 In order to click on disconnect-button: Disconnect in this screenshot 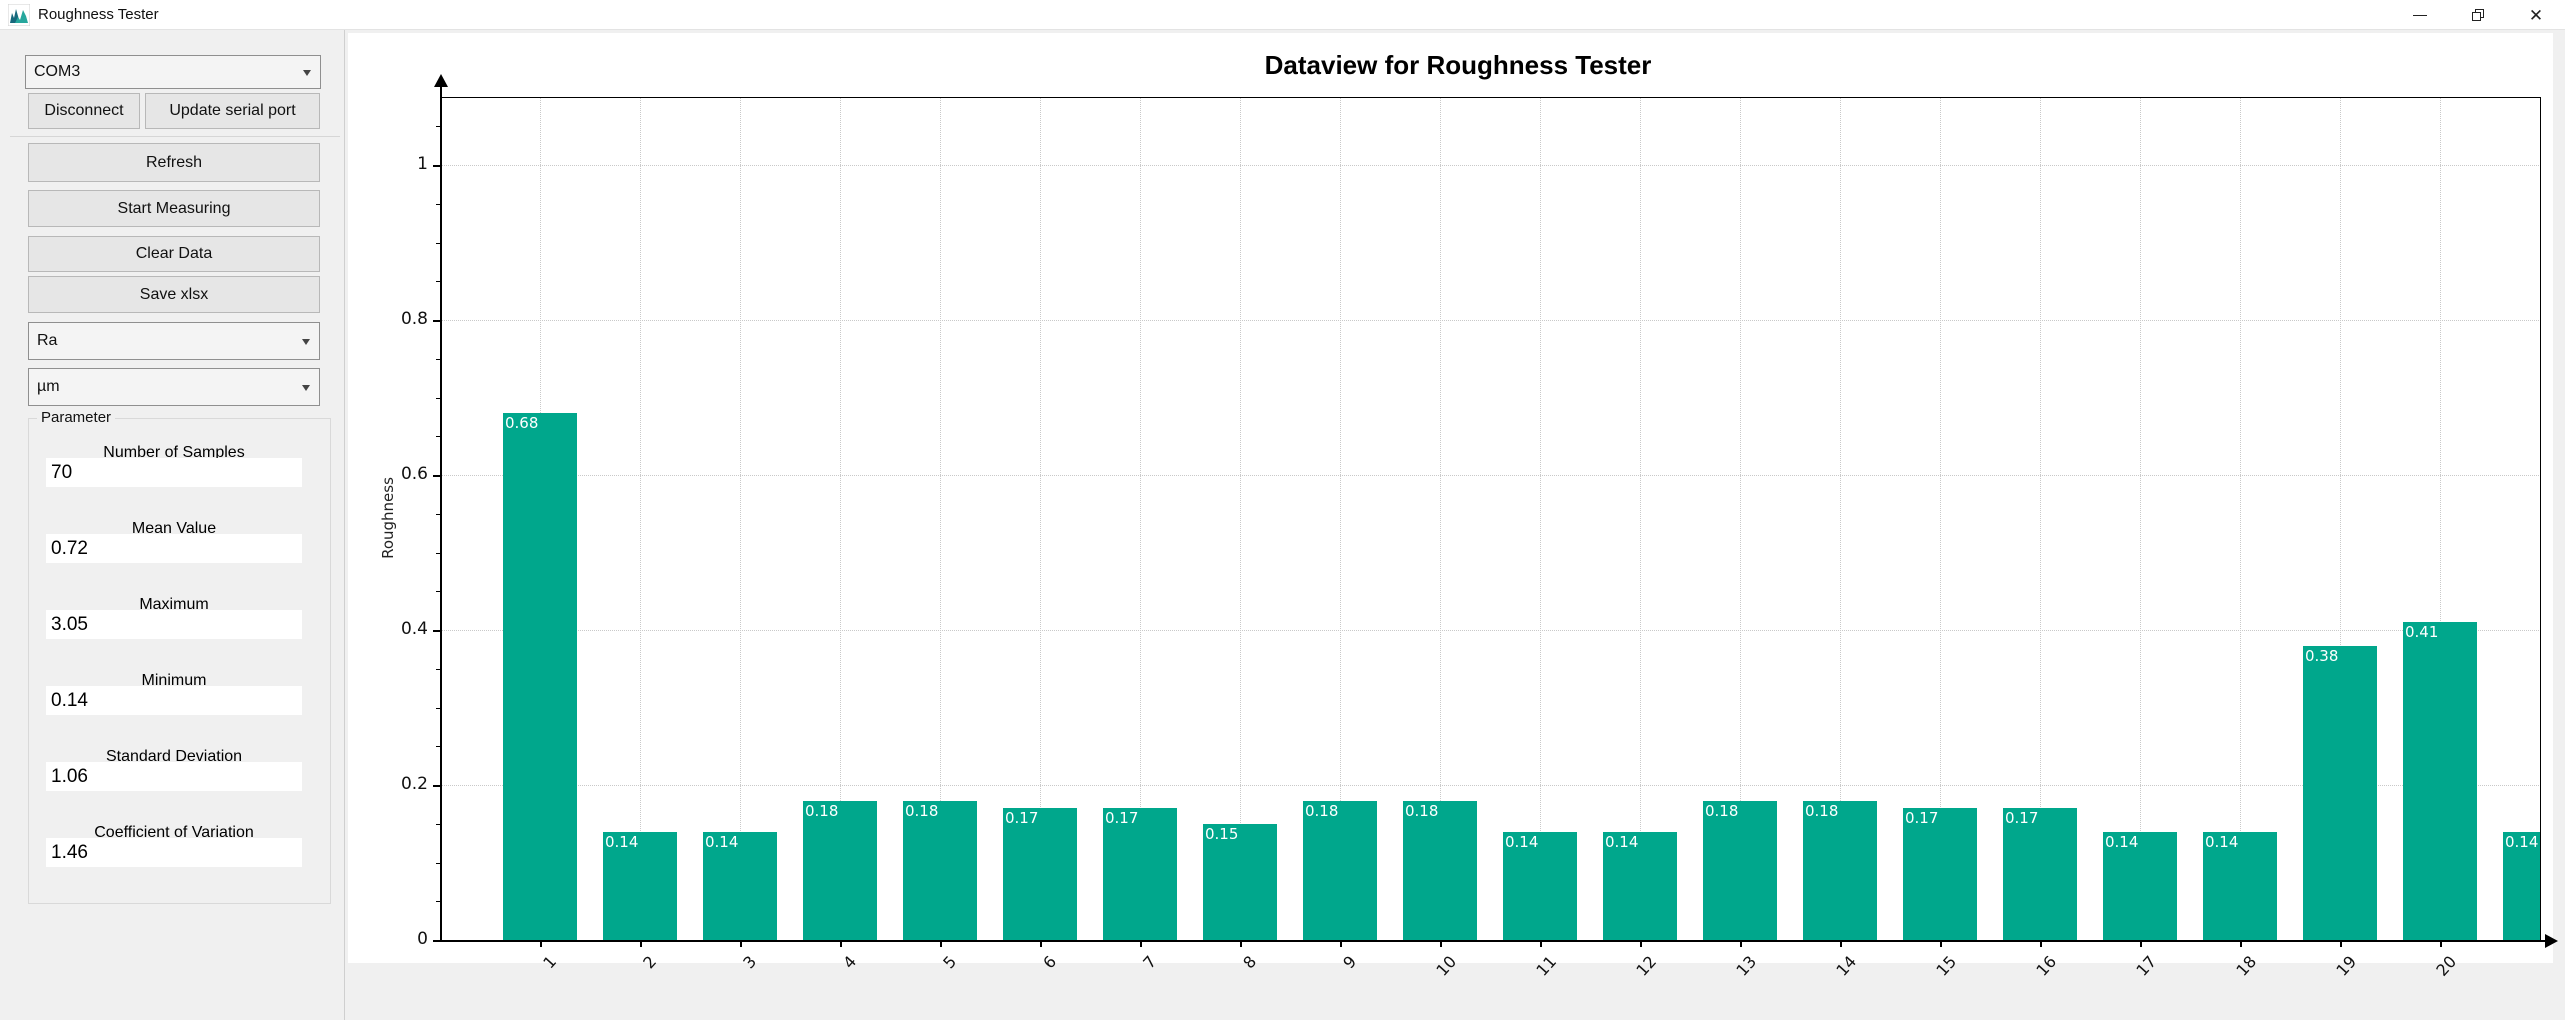, I will do `click(84, 111)`.